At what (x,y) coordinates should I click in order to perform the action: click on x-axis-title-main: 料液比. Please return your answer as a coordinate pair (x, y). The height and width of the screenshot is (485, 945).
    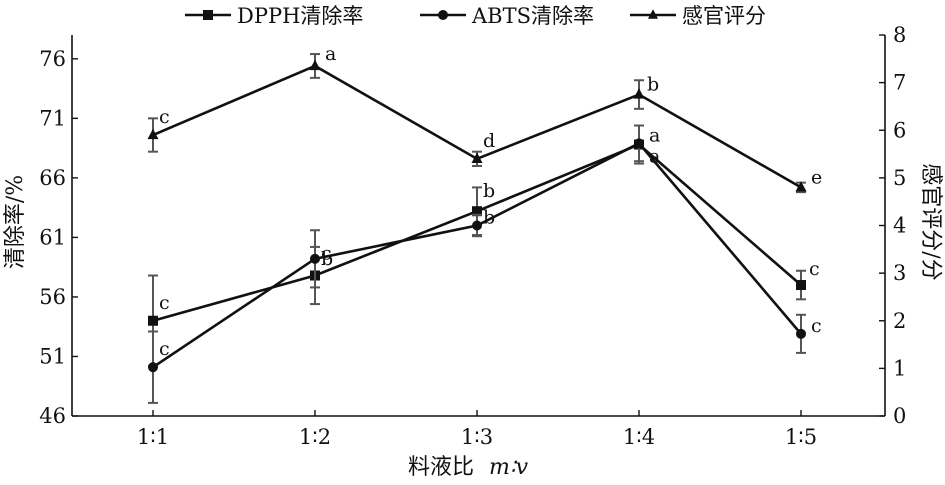
    Looking at the image, I should click on (441, 467).